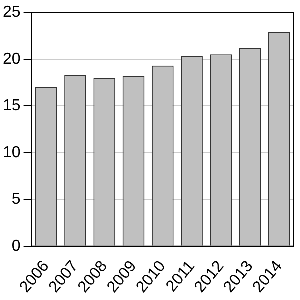 The width and height of the screenshot is (300, 300). Describe the element at coordinates (16, 246) in the screenshot. I see `y-tick-label: 0` at that location.